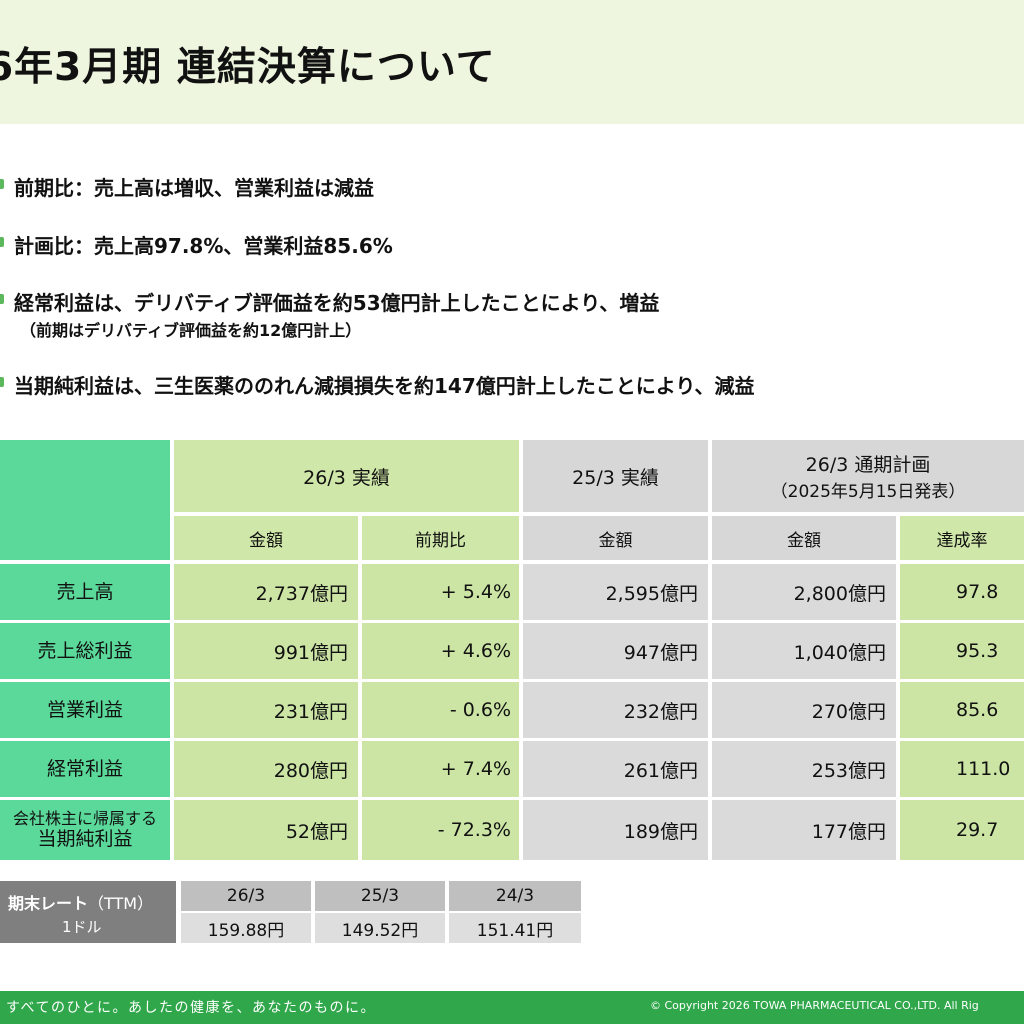 This screenshot has height=1024, width=1024. I want to click on bullet-text: 計画比：売上高97.8%、営業利益85.6%, so click(203, 246).